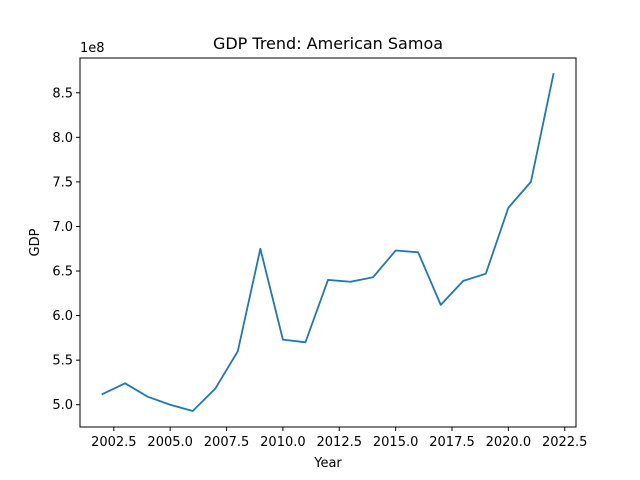 This screenshot has width=640, height=480. Describe the element at coordinates (92, 48) in the screenshot. I see `y-offset-label: 1e8` at that location.